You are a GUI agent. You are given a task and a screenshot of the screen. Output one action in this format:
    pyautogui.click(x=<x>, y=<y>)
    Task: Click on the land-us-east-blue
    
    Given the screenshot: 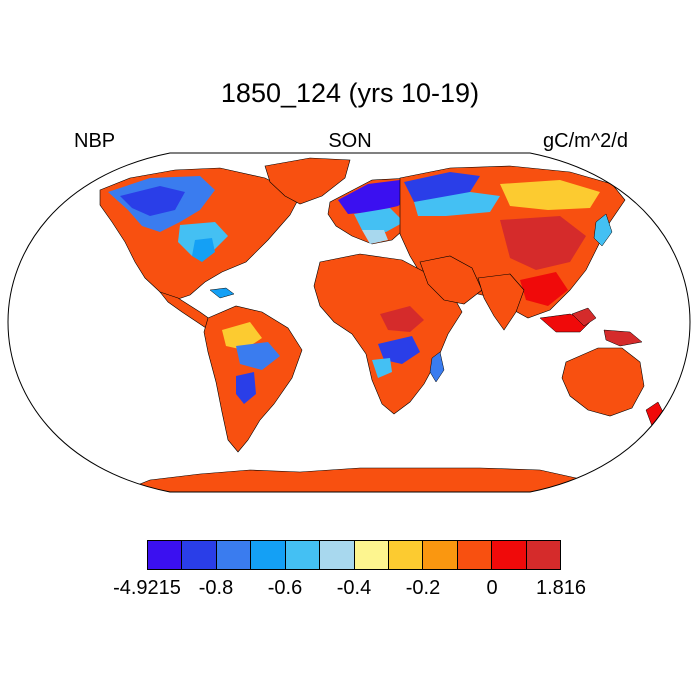 What is the action you would take?
    pyautogui.click(x=203, y=250)
    